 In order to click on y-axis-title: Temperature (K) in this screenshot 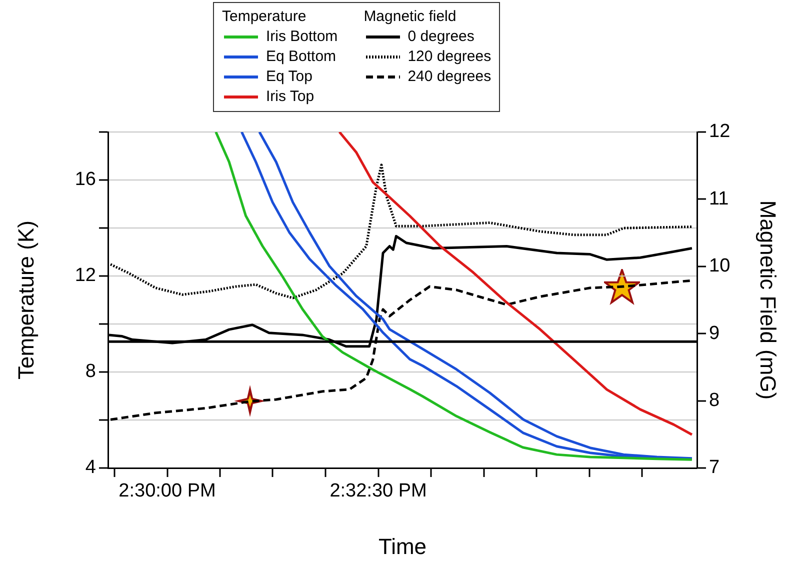, I will do `click(25, 300)`.